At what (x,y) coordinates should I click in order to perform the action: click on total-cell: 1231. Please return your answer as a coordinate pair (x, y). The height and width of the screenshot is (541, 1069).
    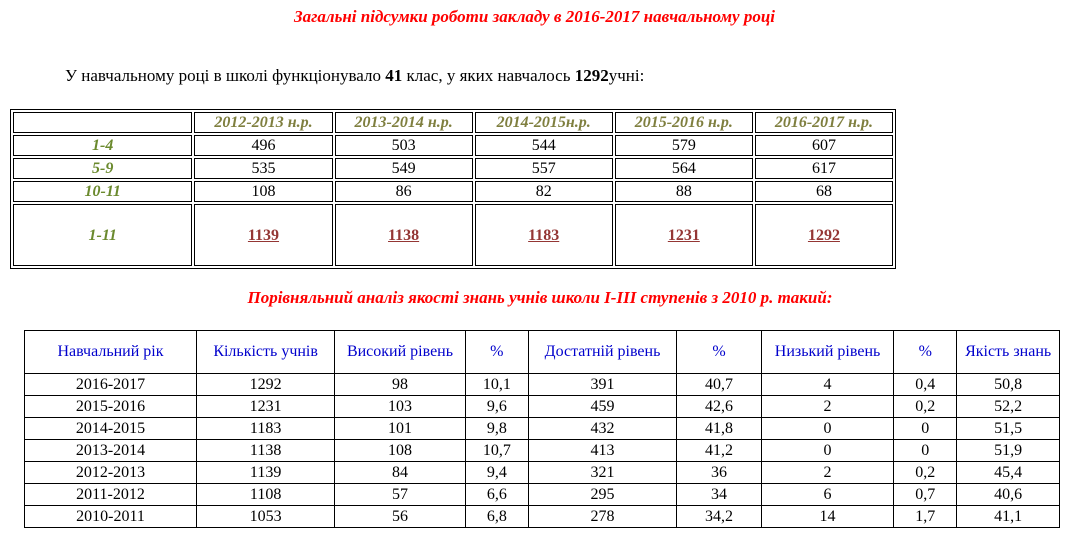
    Looking at the image, I should click on (683, 235).